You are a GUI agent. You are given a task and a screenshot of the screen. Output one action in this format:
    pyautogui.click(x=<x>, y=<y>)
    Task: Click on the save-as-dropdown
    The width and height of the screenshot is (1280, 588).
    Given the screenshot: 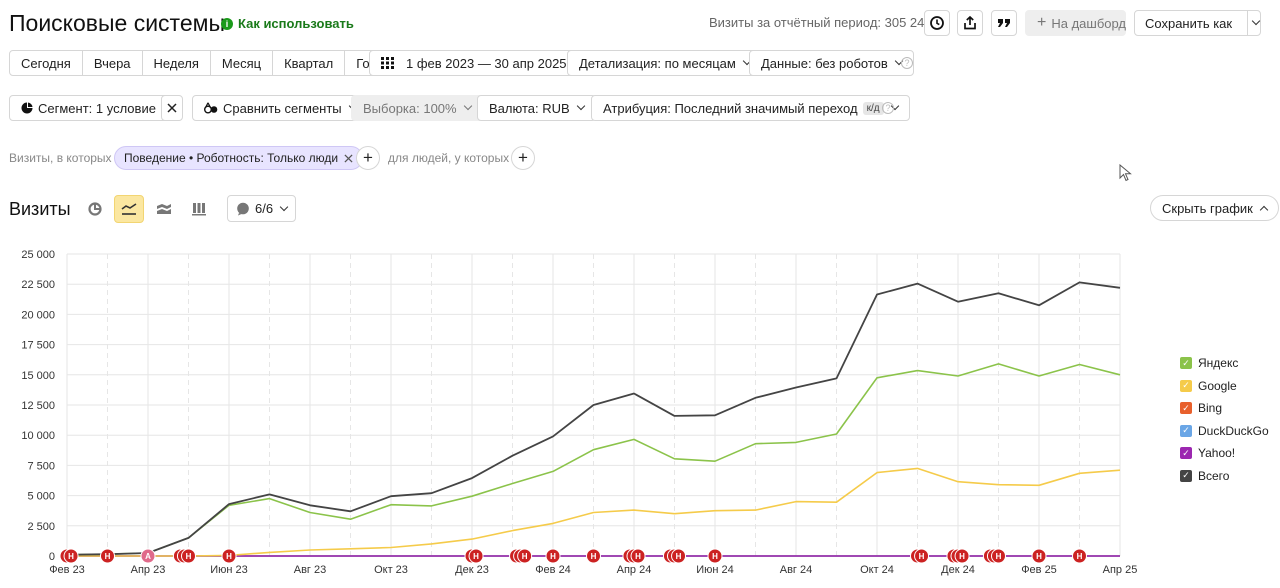 What is the action you would take?
    pyautogui.click(x=1253, y=23)
    